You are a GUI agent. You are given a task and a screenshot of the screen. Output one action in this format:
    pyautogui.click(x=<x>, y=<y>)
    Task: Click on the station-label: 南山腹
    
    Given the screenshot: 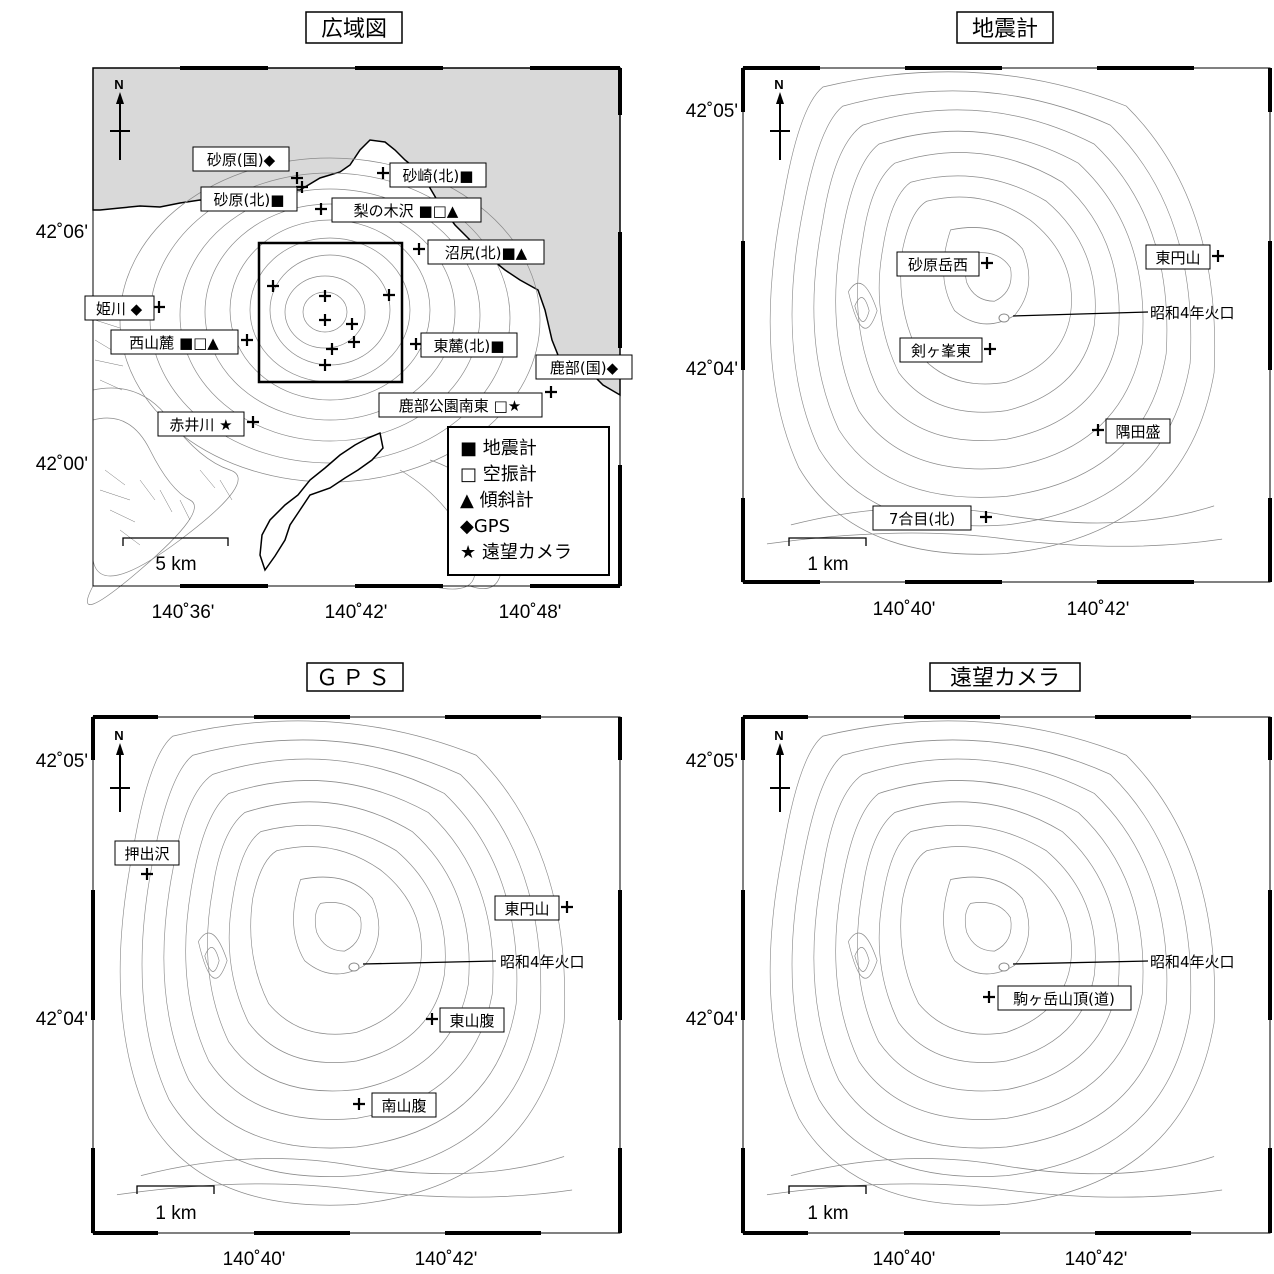 What is the action you would take?
    pyautogui.click(x=403, y=1106)
    